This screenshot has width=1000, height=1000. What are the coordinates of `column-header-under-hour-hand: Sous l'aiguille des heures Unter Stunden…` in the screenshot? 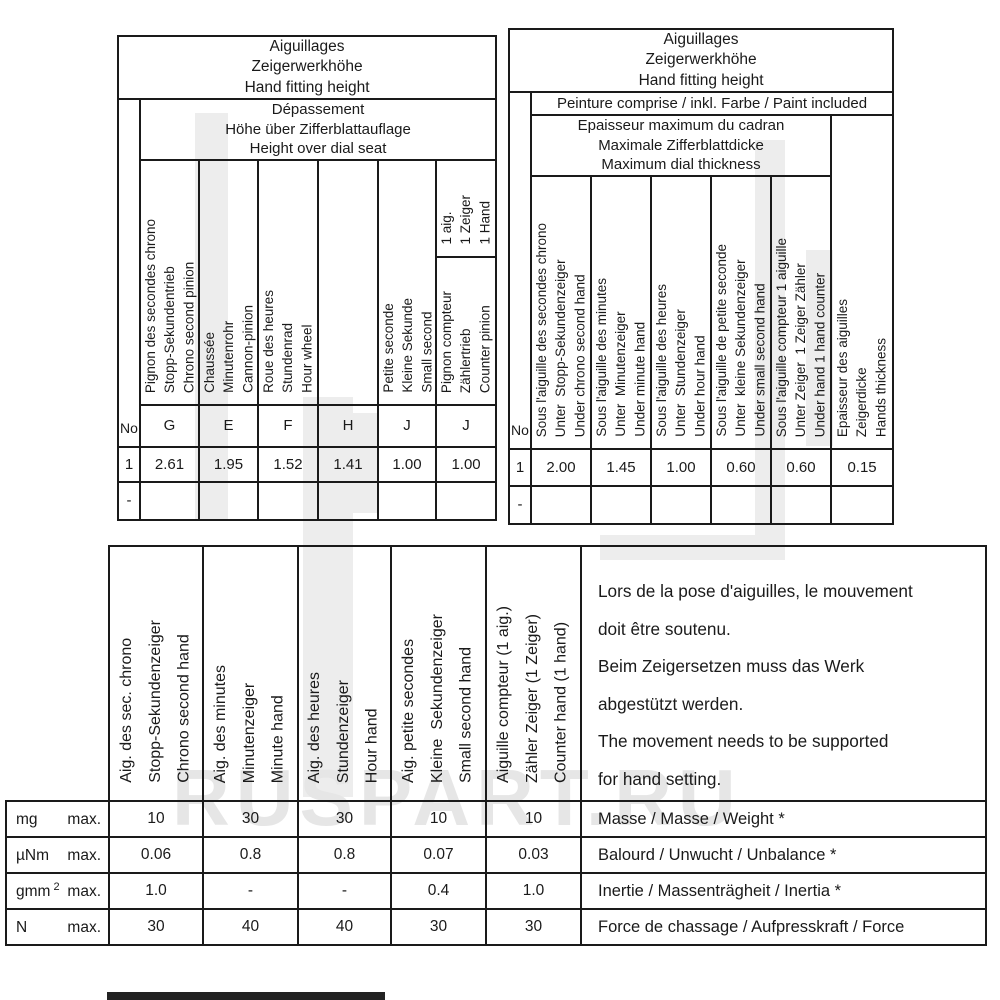 It's located at (681, 312).